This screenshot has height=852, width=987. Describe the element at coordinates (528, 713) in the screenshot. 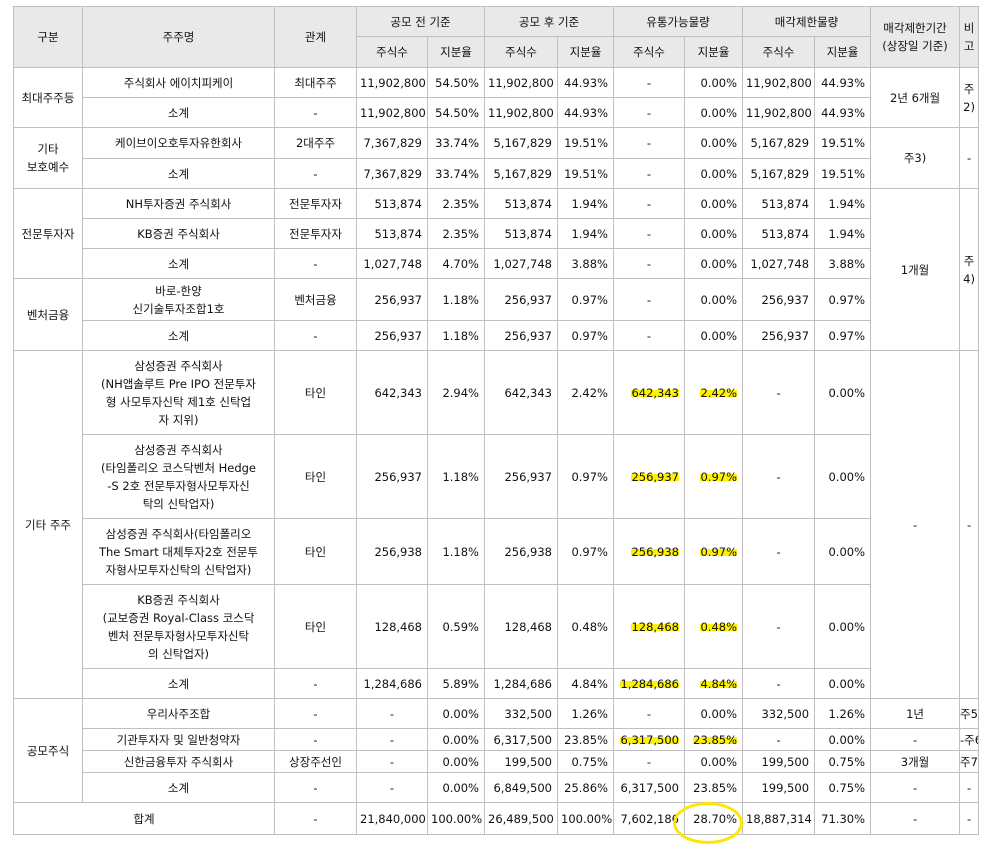

I see `after-shares-value: 332,500` at that location.